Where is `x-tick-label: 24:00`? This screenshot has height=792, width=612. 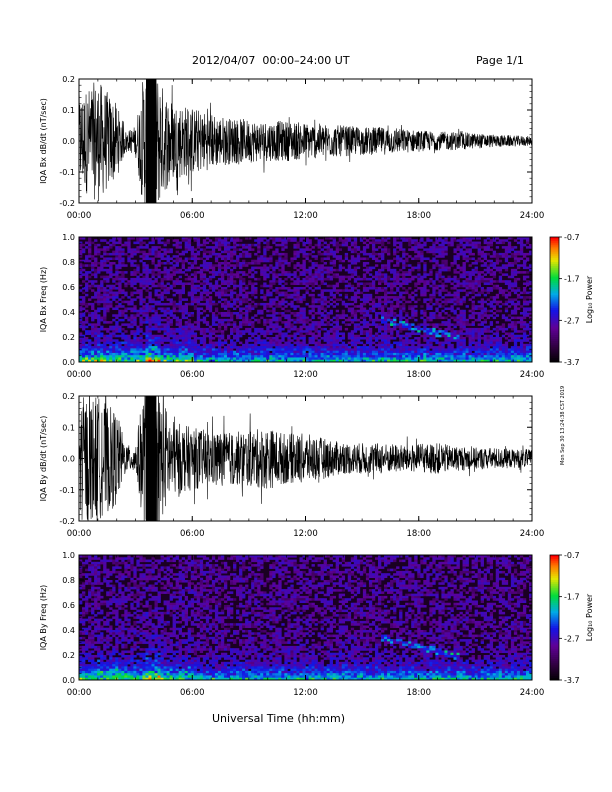
x-tick-label: 24:00 is located at coordinates (532, 216).